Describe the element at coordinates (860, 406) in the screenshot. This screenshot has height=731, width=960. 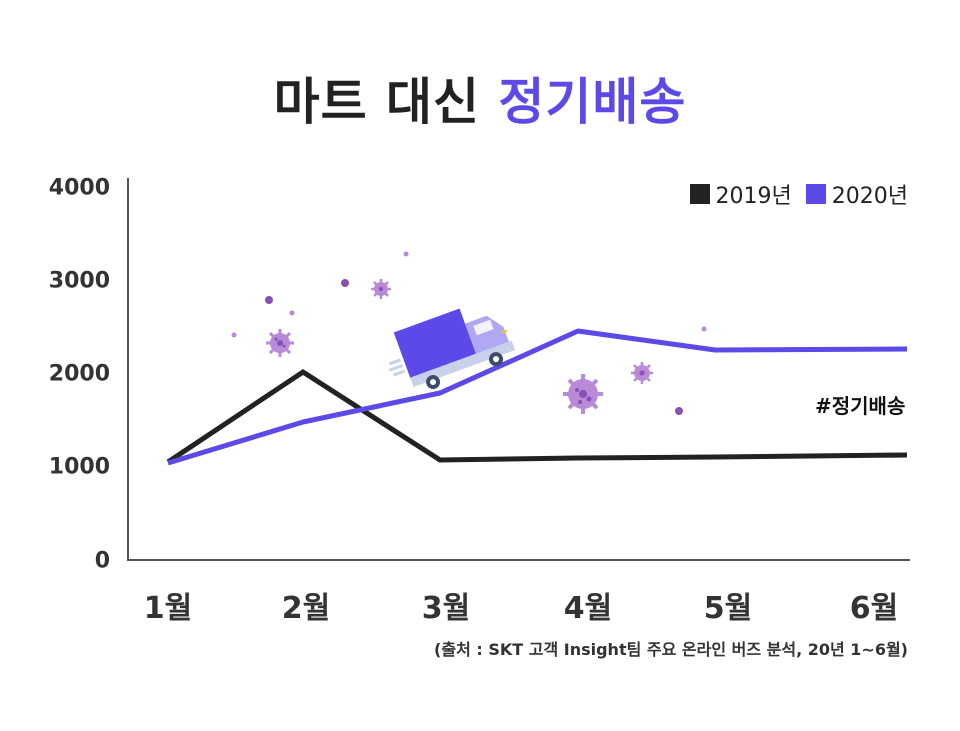
I see `hashtag-annotation: #정기배송` at that location.